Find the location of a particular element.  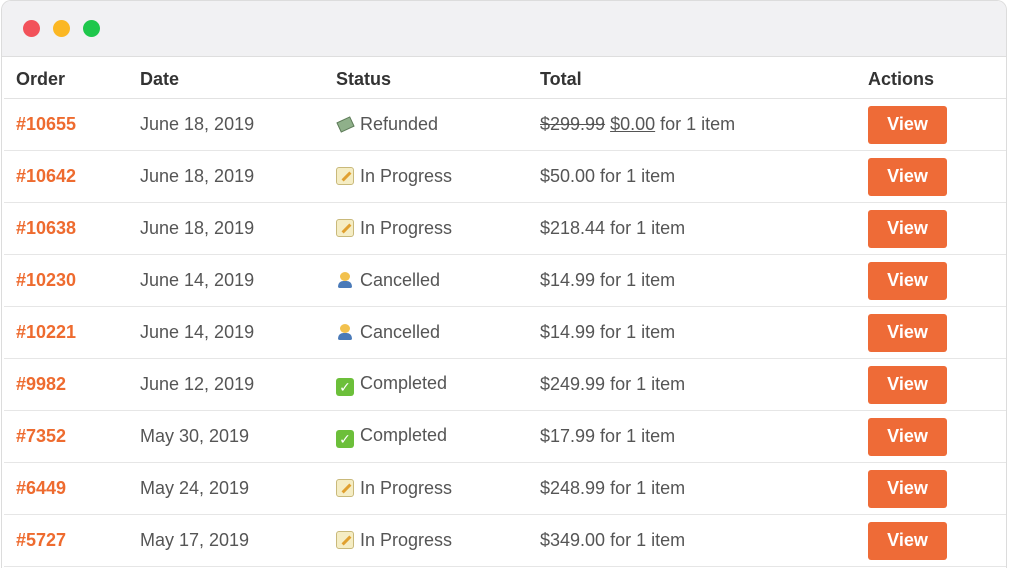

order-number-link: #10638 is located at coordinates (46, 228).